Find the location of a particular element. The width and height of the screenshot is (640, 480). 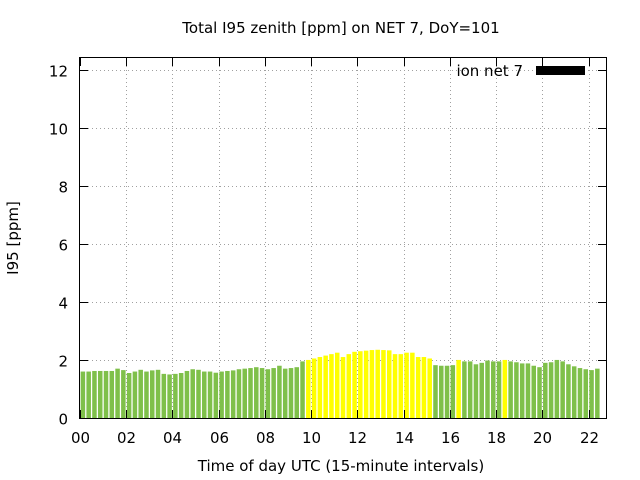

y-tick-label: 2 is located at coordinates (63, 362).